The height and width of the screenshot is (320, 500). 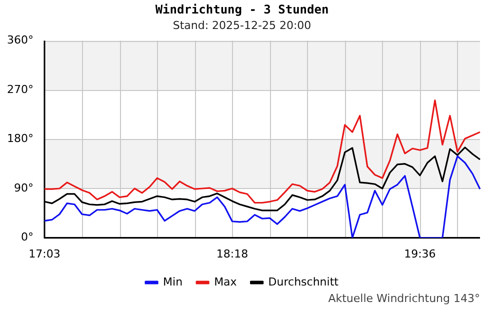 I want to click on x-tick-label: 18:18, so click(x=232, y=253).